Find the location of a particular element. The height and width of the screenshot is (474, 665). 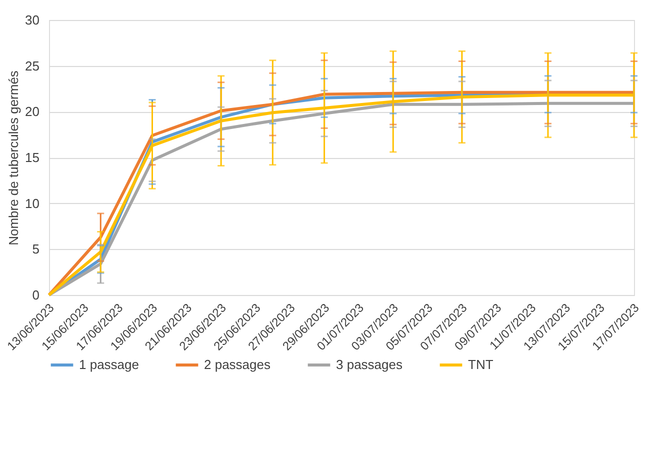

legend-label: 1 passage is located at coordinates (109, 364).